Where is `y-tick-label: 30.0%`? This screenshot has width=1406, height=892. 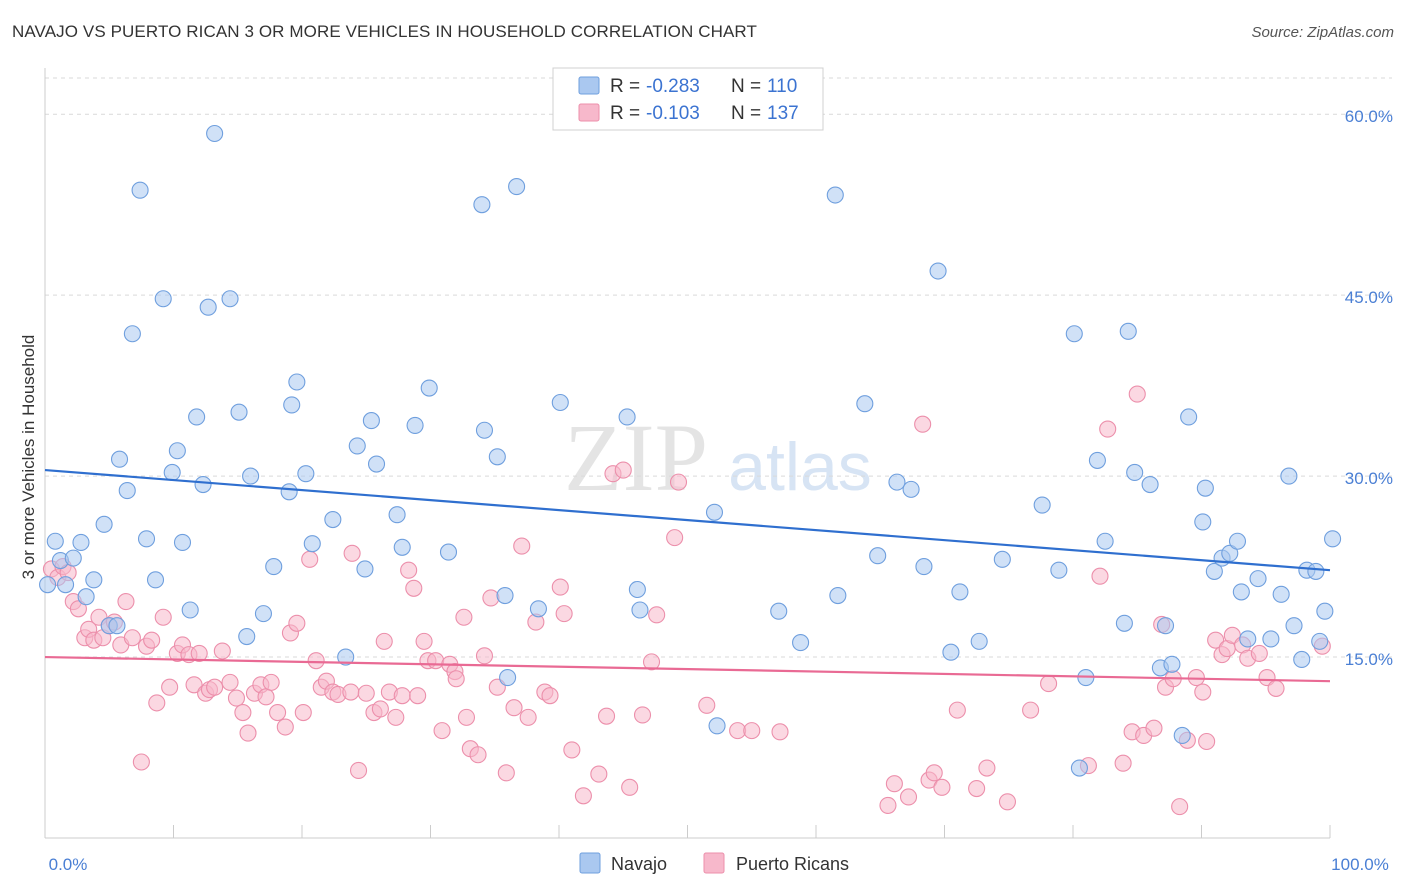
y-tick-label: 30.0% is located at coordinates (1369, 478).